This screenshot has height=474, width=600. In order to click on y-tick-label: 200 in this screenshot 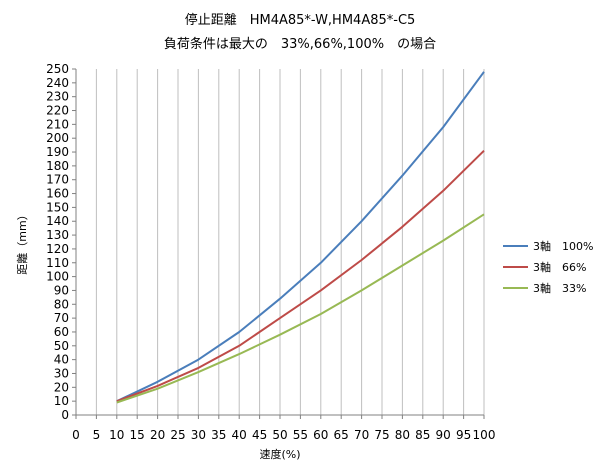, I will do `click(57, 138)`.